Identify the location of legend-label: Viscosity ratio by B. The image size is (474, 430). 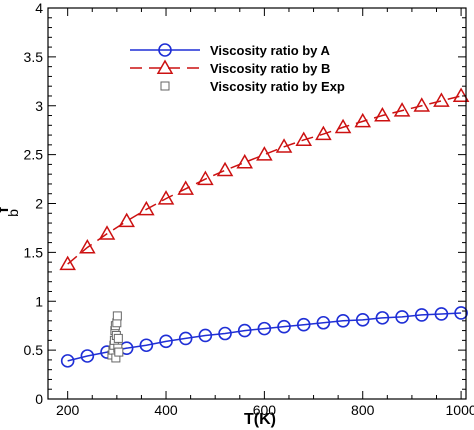
(270, 68).